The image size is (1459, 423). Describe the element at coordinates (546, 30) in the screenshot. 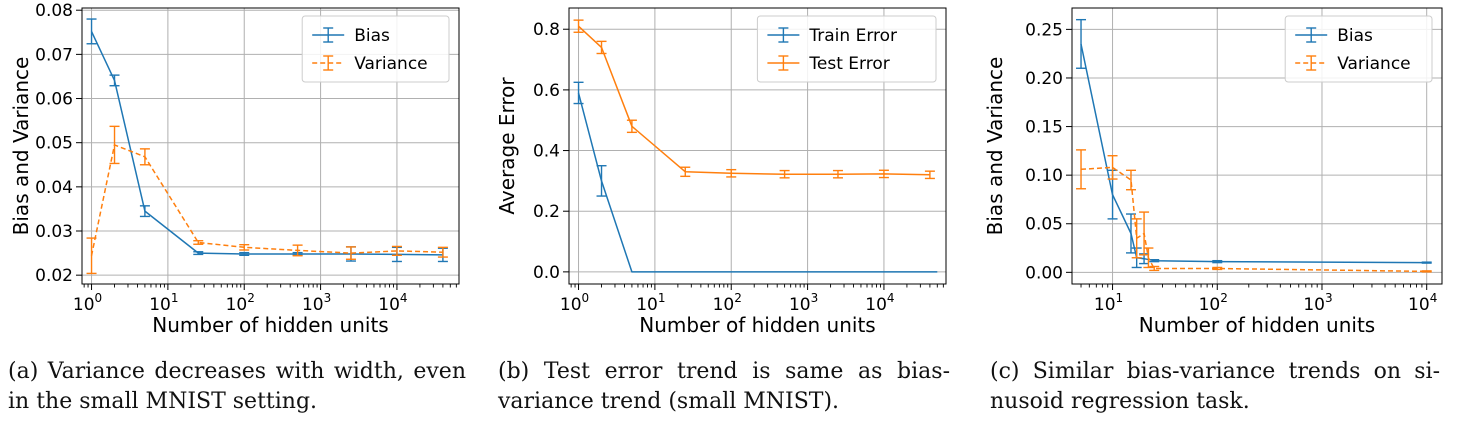

I see `y-tick-label-4: 0.8` at that location.